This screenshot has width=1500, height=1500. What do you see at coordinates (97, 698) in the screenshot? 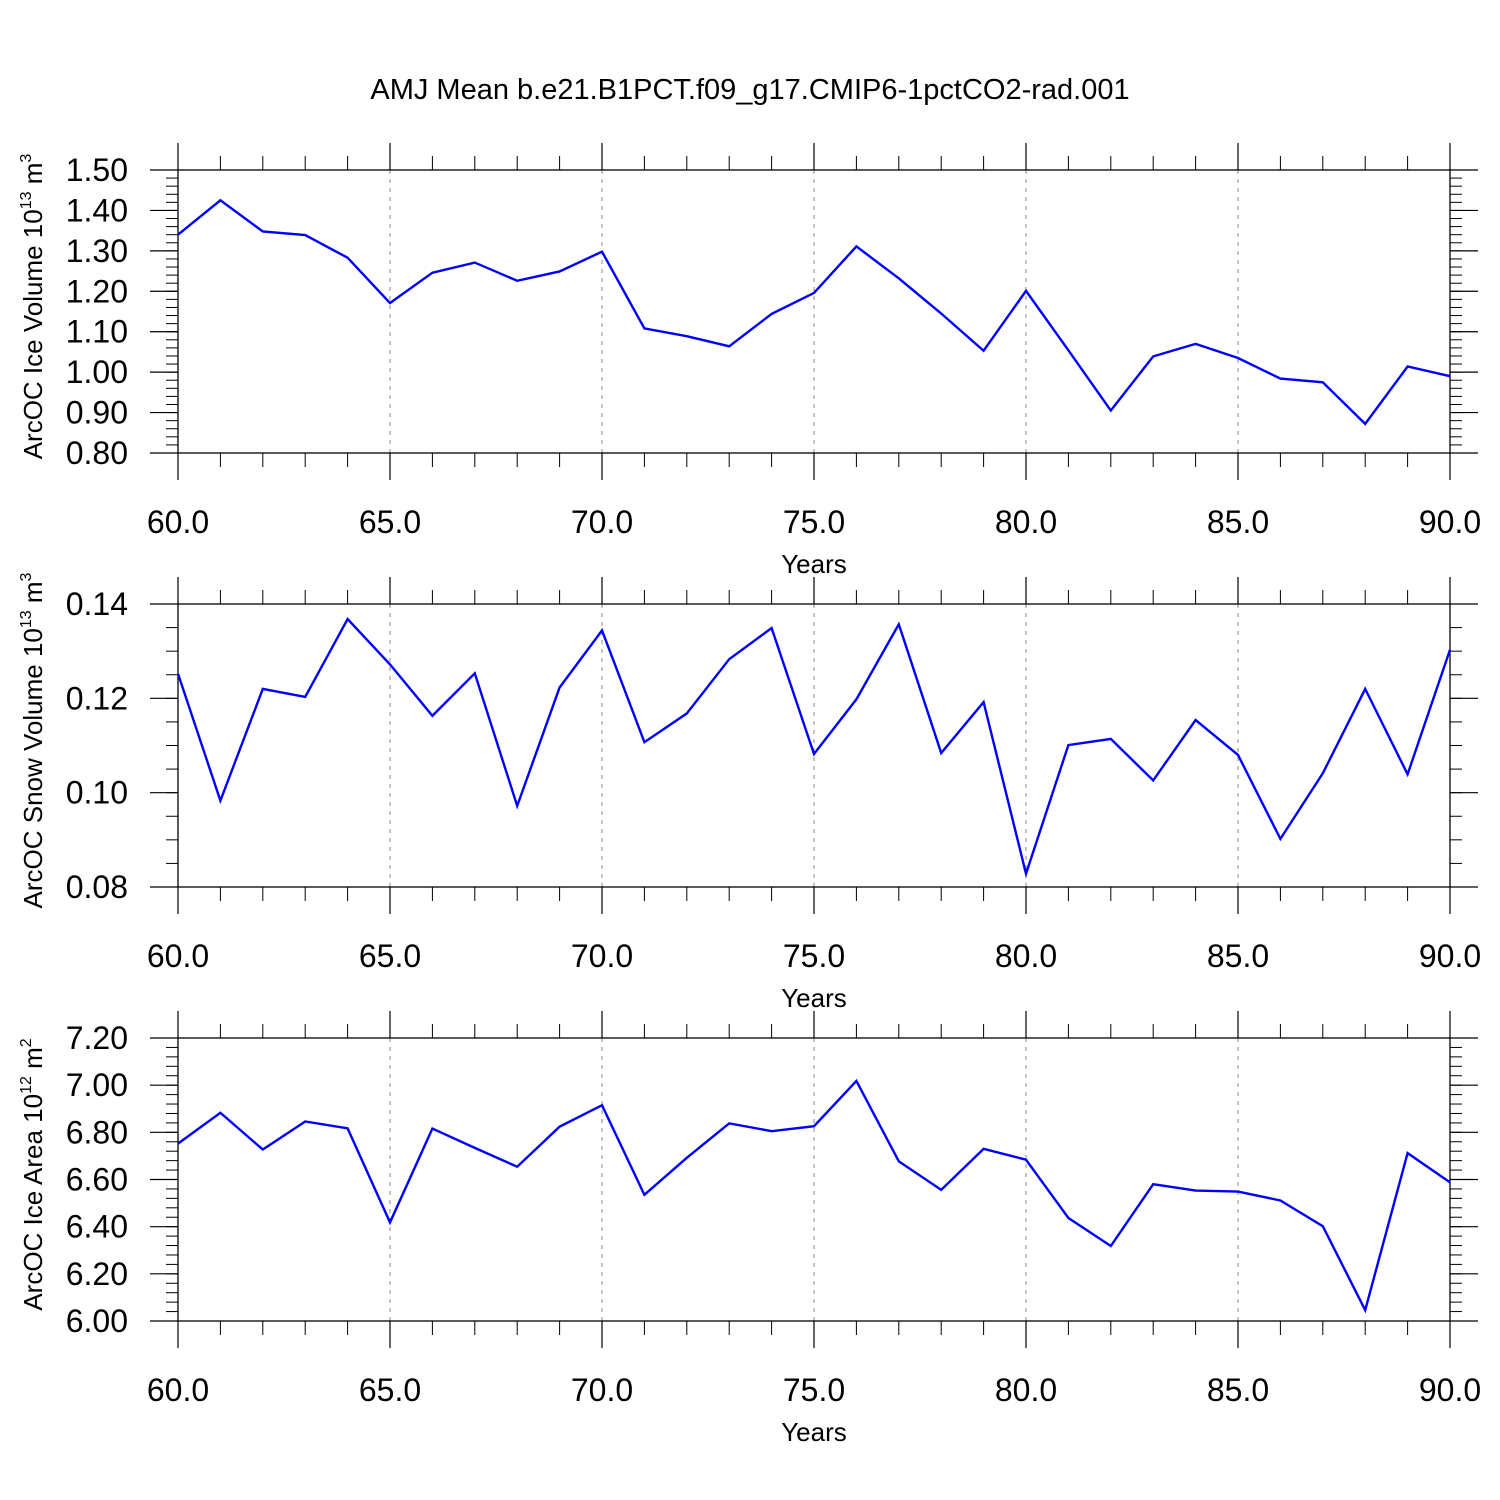
I see `y-tick-label: 0.12` at bounding box center [97, 698].